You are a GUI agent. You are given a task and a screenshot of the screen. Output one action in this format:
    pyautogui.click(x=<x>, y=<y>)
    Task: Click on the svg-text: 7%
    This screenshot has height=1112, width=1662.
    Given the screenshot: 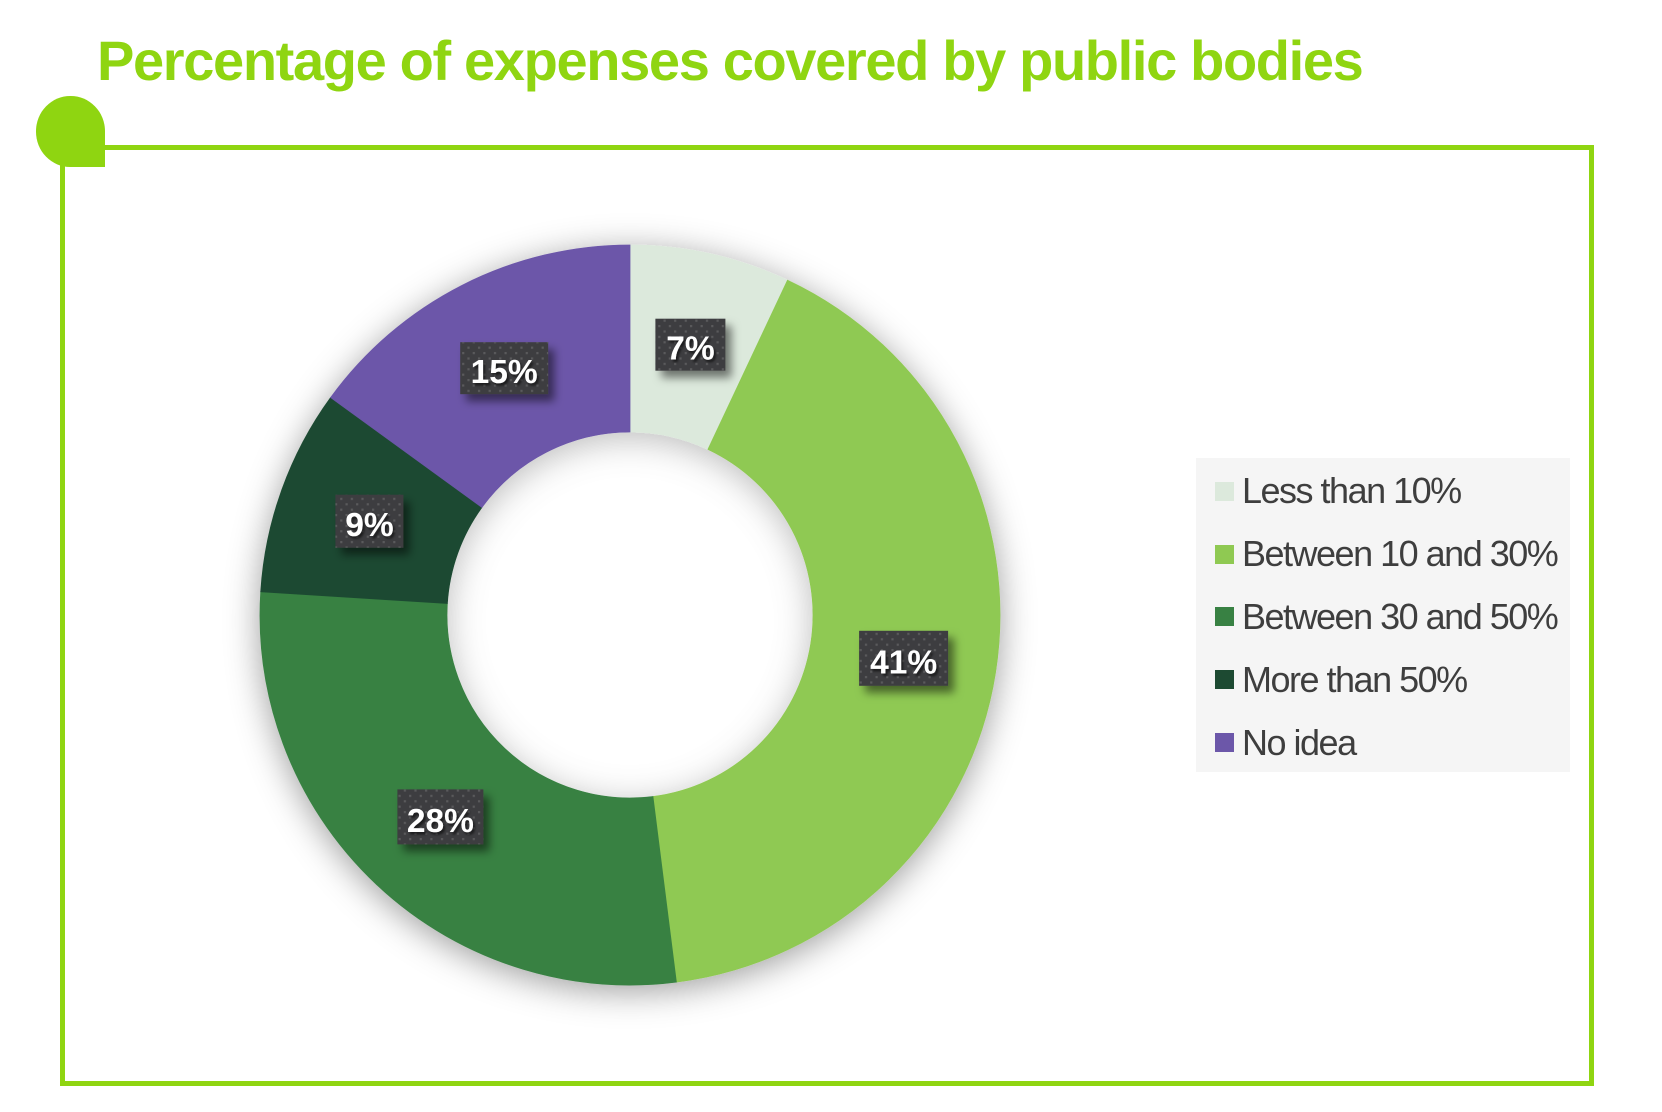 What is the action you would take?
    pyautogui.click(x=690, y=349)
    